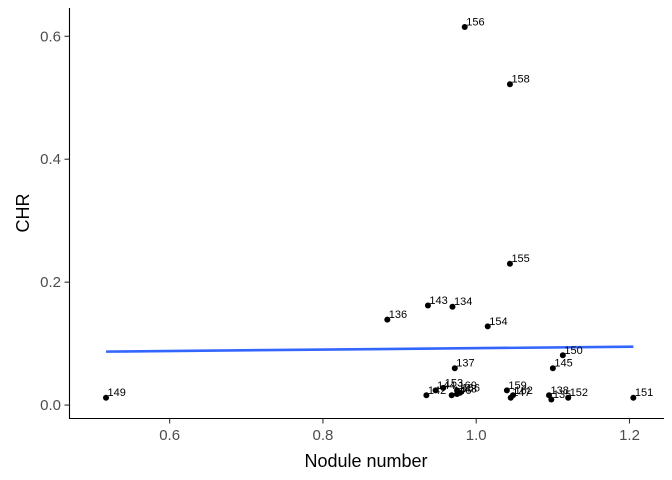 The height and width of the screenshot is (480, 672). What do you see at coordinates (398, 315) in the screenshot?
I see `point-label-136: 136` at bounding box center [398, 315].